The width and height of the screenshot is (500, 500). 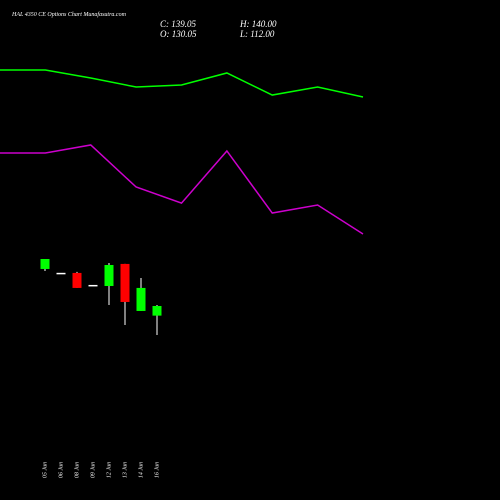 What do you see at coordinates (61, 470) in the screenshot?
I see `x-tick-label: 06 Jun` at bounding box center [61, 470].